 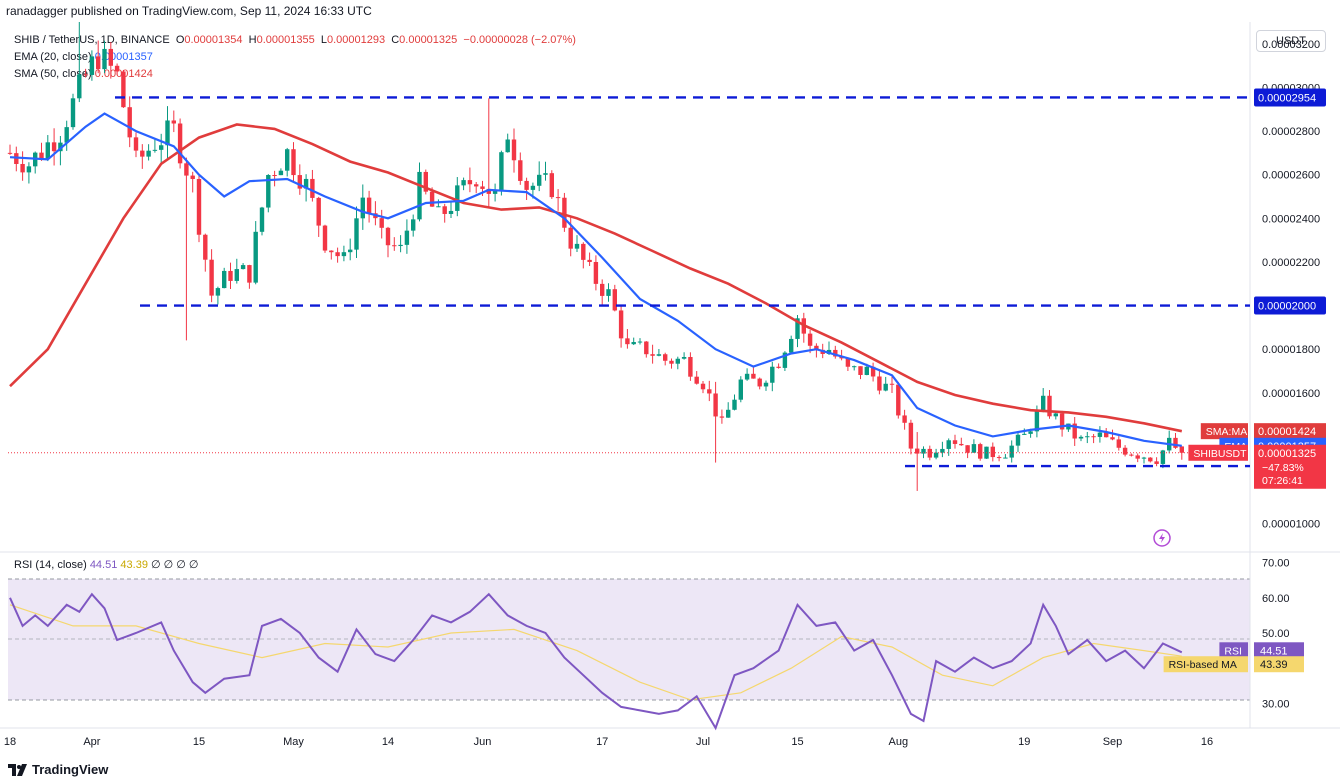 I want to click on time-tick-label: 17, so click(x=602, y=742).